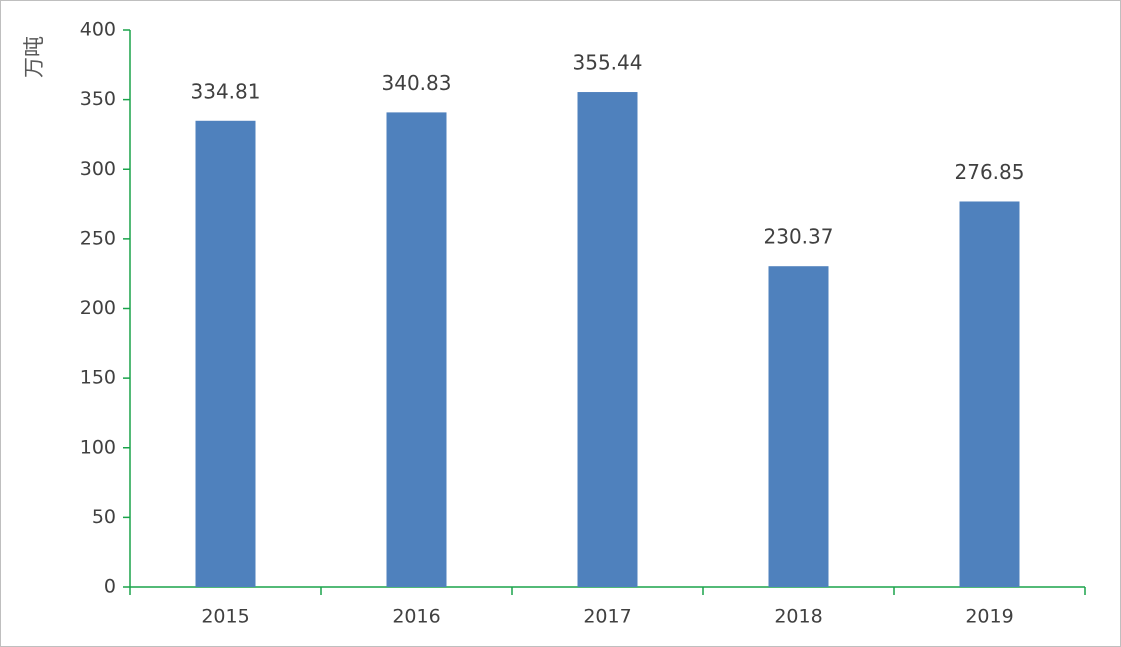 The width and height of the screenshot is (1121, 647). Describe the element at coordinates (98, 99) in the screenshot. I see `y-tick-label: 350` at that location.